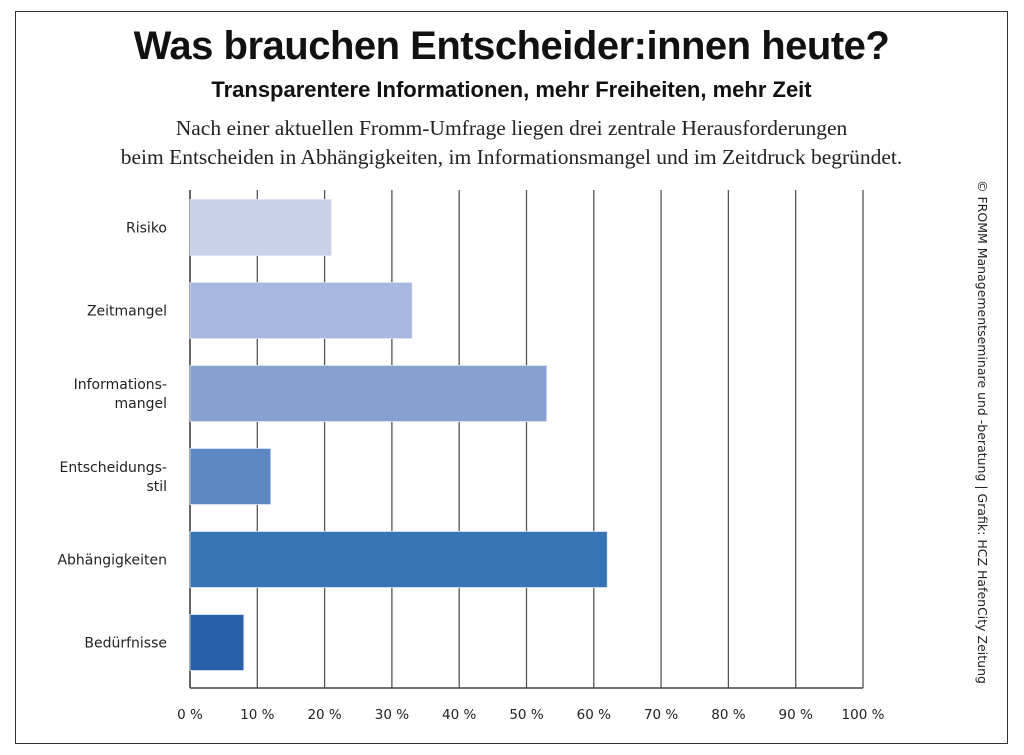  What do you see at coordinates (863, 715) in the screenshot?
I see `x-tick-label: 100 %` at bounding box center [863, 715].